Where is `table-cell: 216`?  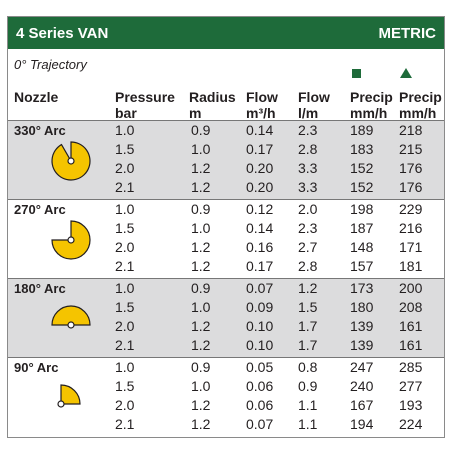 table-cell: 216 is located at coordinates (411, 228).